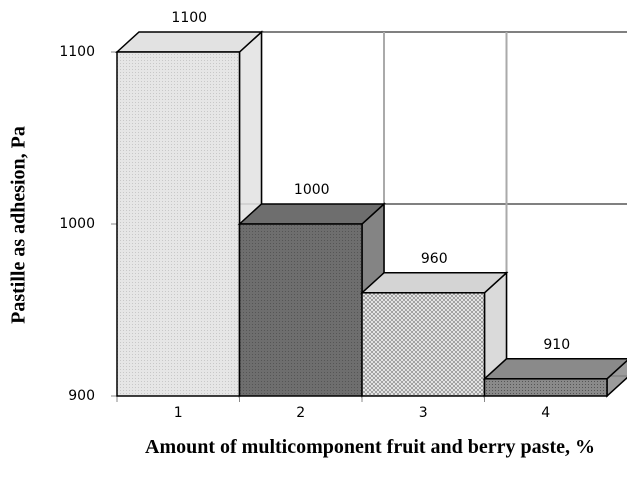 The image size is (627, 492). Describe the element at coordinates (556, 345) in the screenshot. I see `value-label: 910` at that location.